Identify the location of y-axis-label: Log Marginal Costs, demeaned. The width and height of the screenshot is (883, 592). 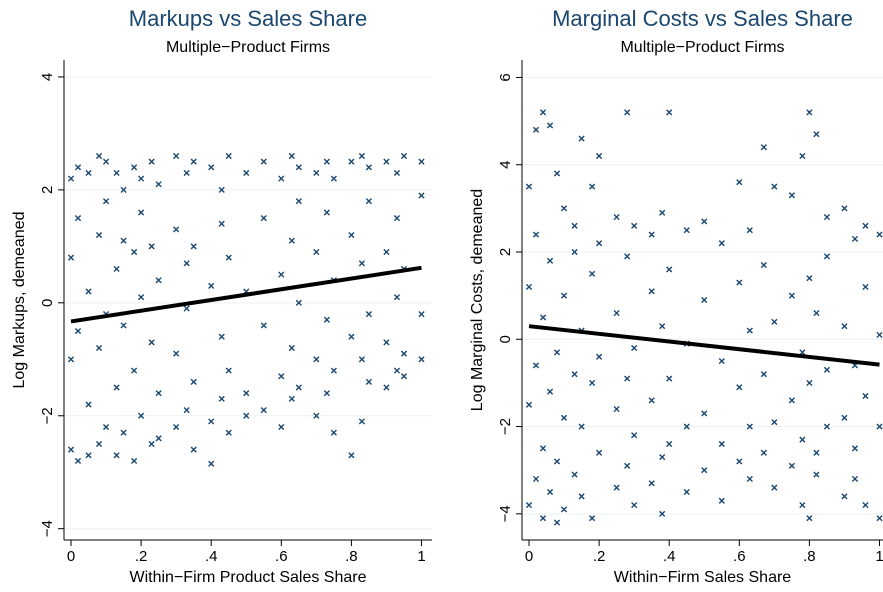
(477, 300).